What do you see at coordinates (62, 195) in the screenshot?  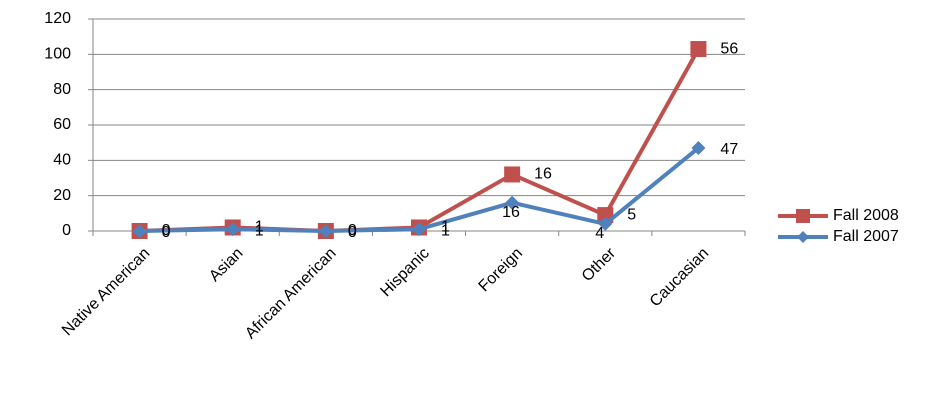 I see `y-tick-label: 20` at bounding box center [62, 195].